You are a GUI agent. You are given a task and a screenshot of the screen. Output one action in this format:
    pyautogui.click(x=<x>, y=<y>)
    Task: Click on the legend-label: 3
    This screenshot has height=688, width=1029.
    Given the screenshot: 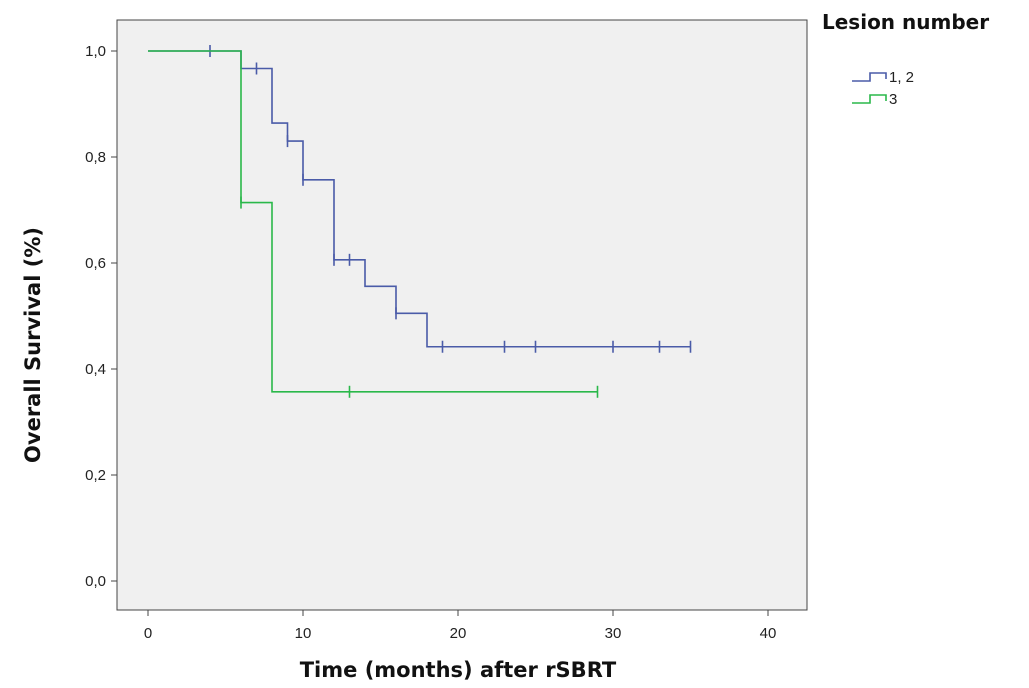 What is the action you would take?
    pyautogui.click(x=893, y=99)
    